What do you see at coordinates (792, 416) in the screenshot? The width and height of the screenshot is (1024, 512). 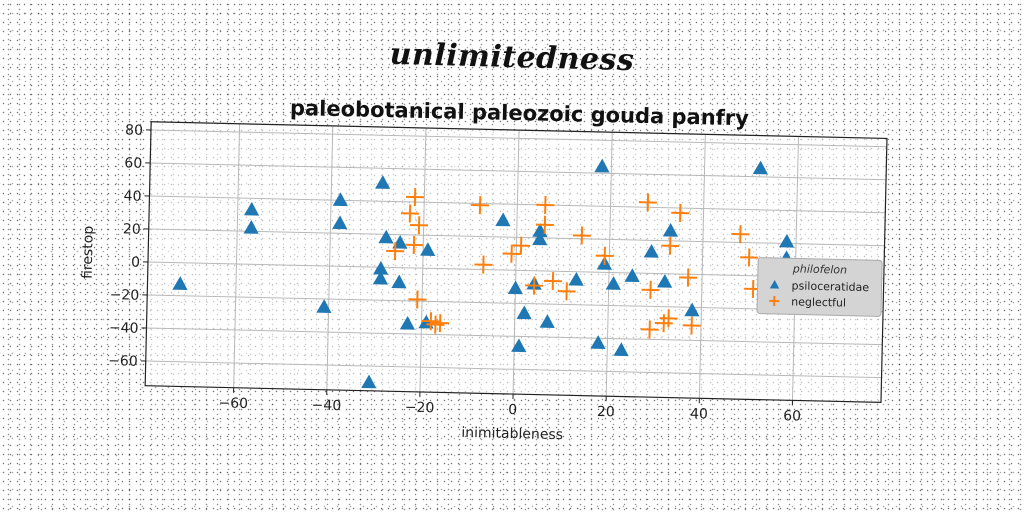 I see `x-tick-label: 60` at bounding box center [792, 416].